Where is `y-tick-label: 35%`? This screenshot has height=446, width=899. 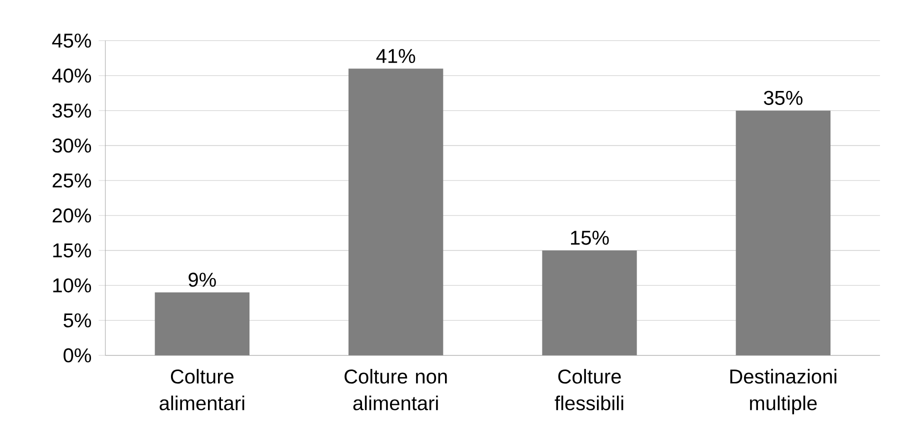
y-tick-label: 35% is located at coordinates (72, 111).